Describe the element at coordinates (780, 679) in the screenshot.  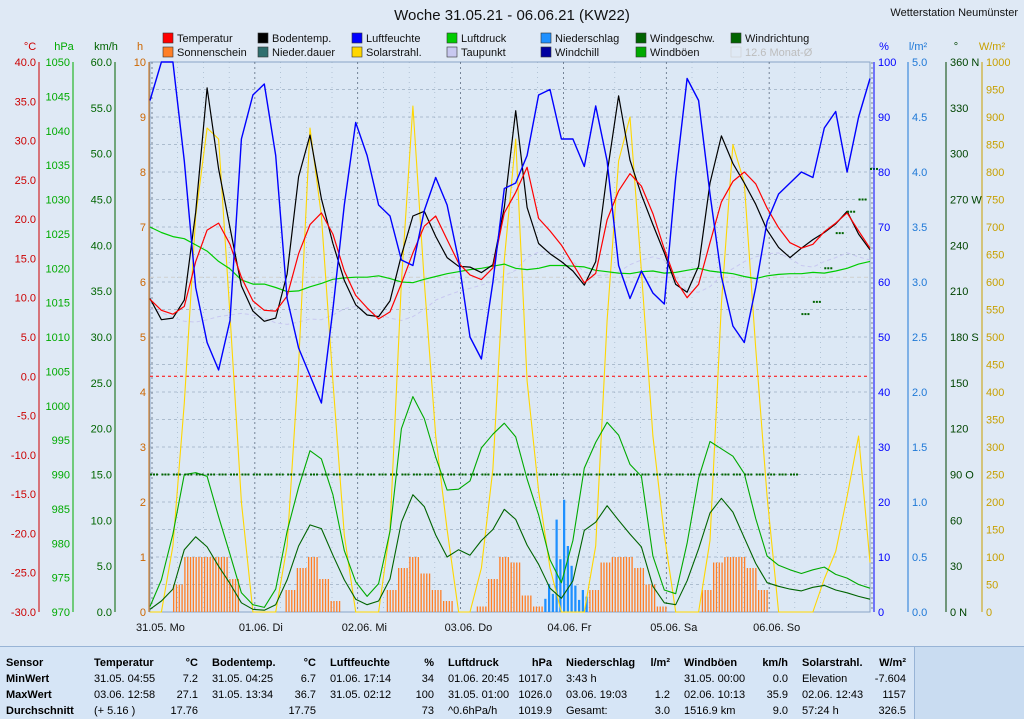
I see `stats-cell-value: 0.0` at that location.